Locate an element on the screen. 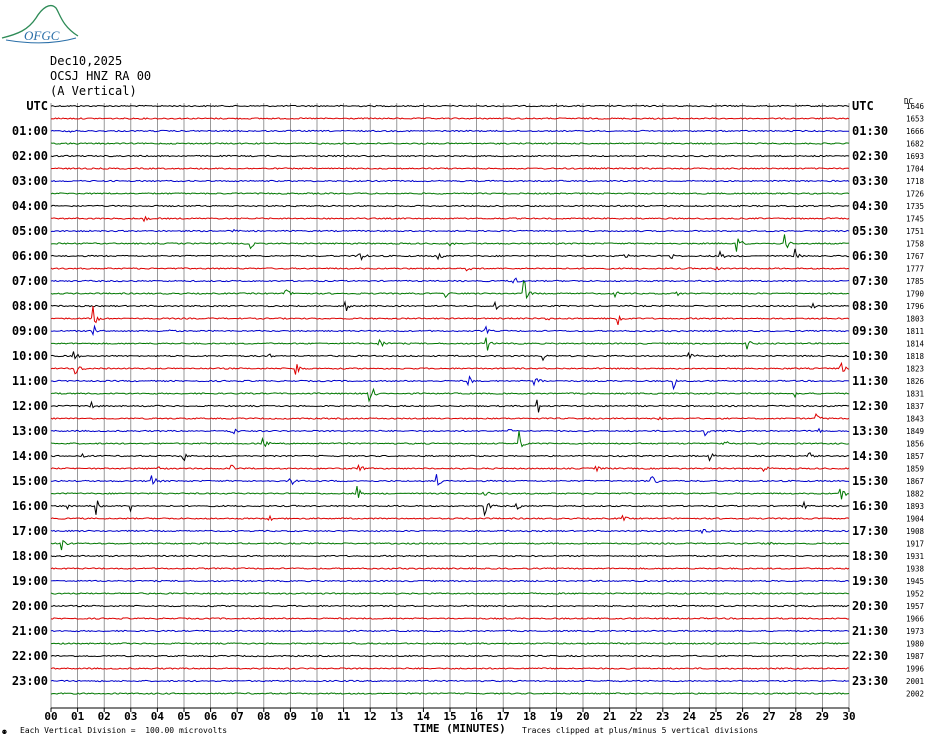 This screenshot has width=930, height=744. right-hour-label: 04:30 is located at coordinates (870, 206).